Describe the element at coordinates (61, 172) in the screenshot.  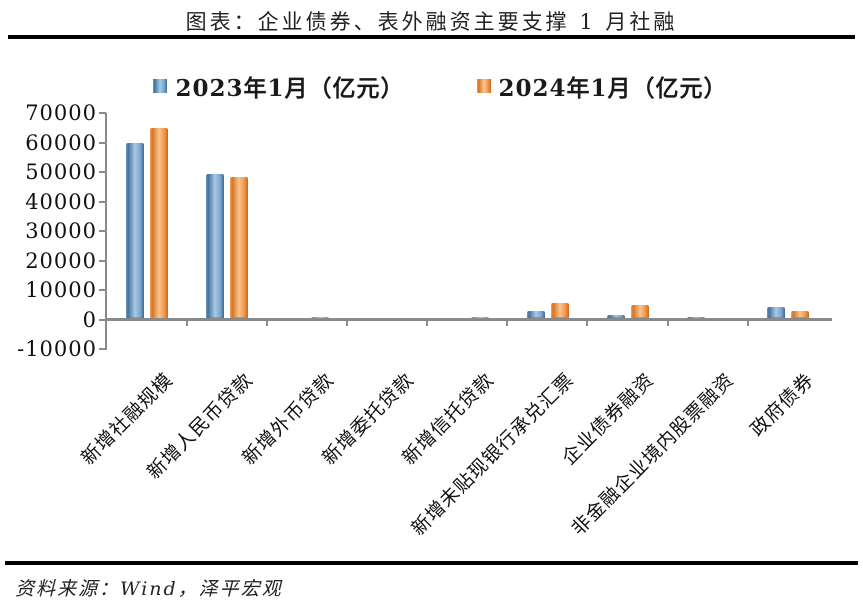
I see `y-axis-tick-label: 50000` at that location.